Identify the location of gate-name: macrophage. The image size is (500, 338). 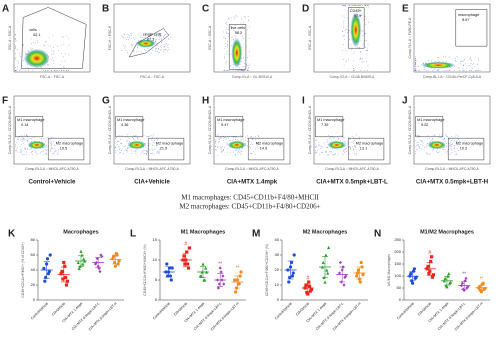
(468, 15).